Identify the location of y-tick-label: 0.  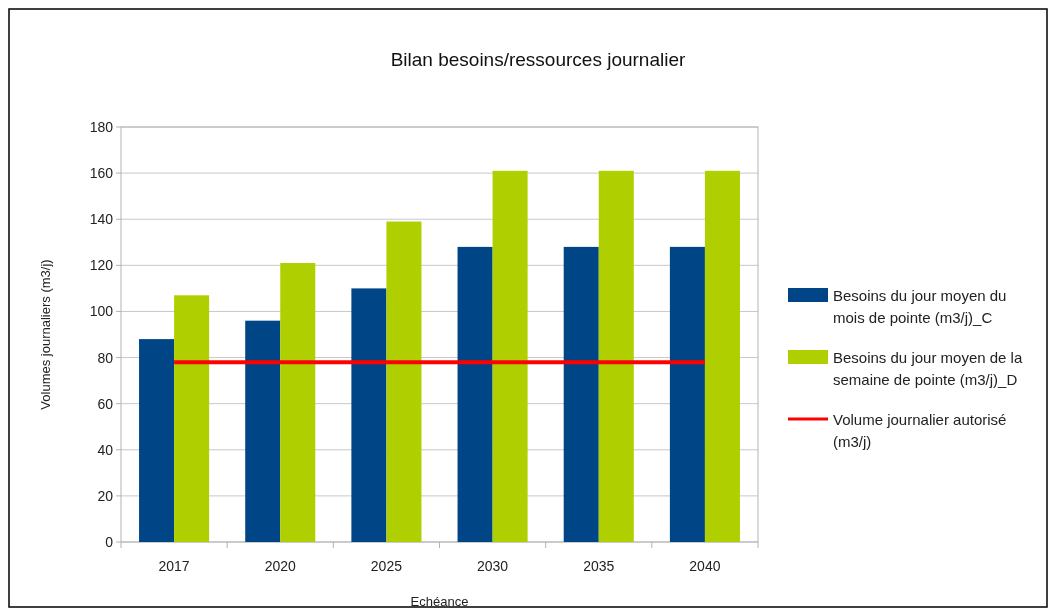
(109, 542).